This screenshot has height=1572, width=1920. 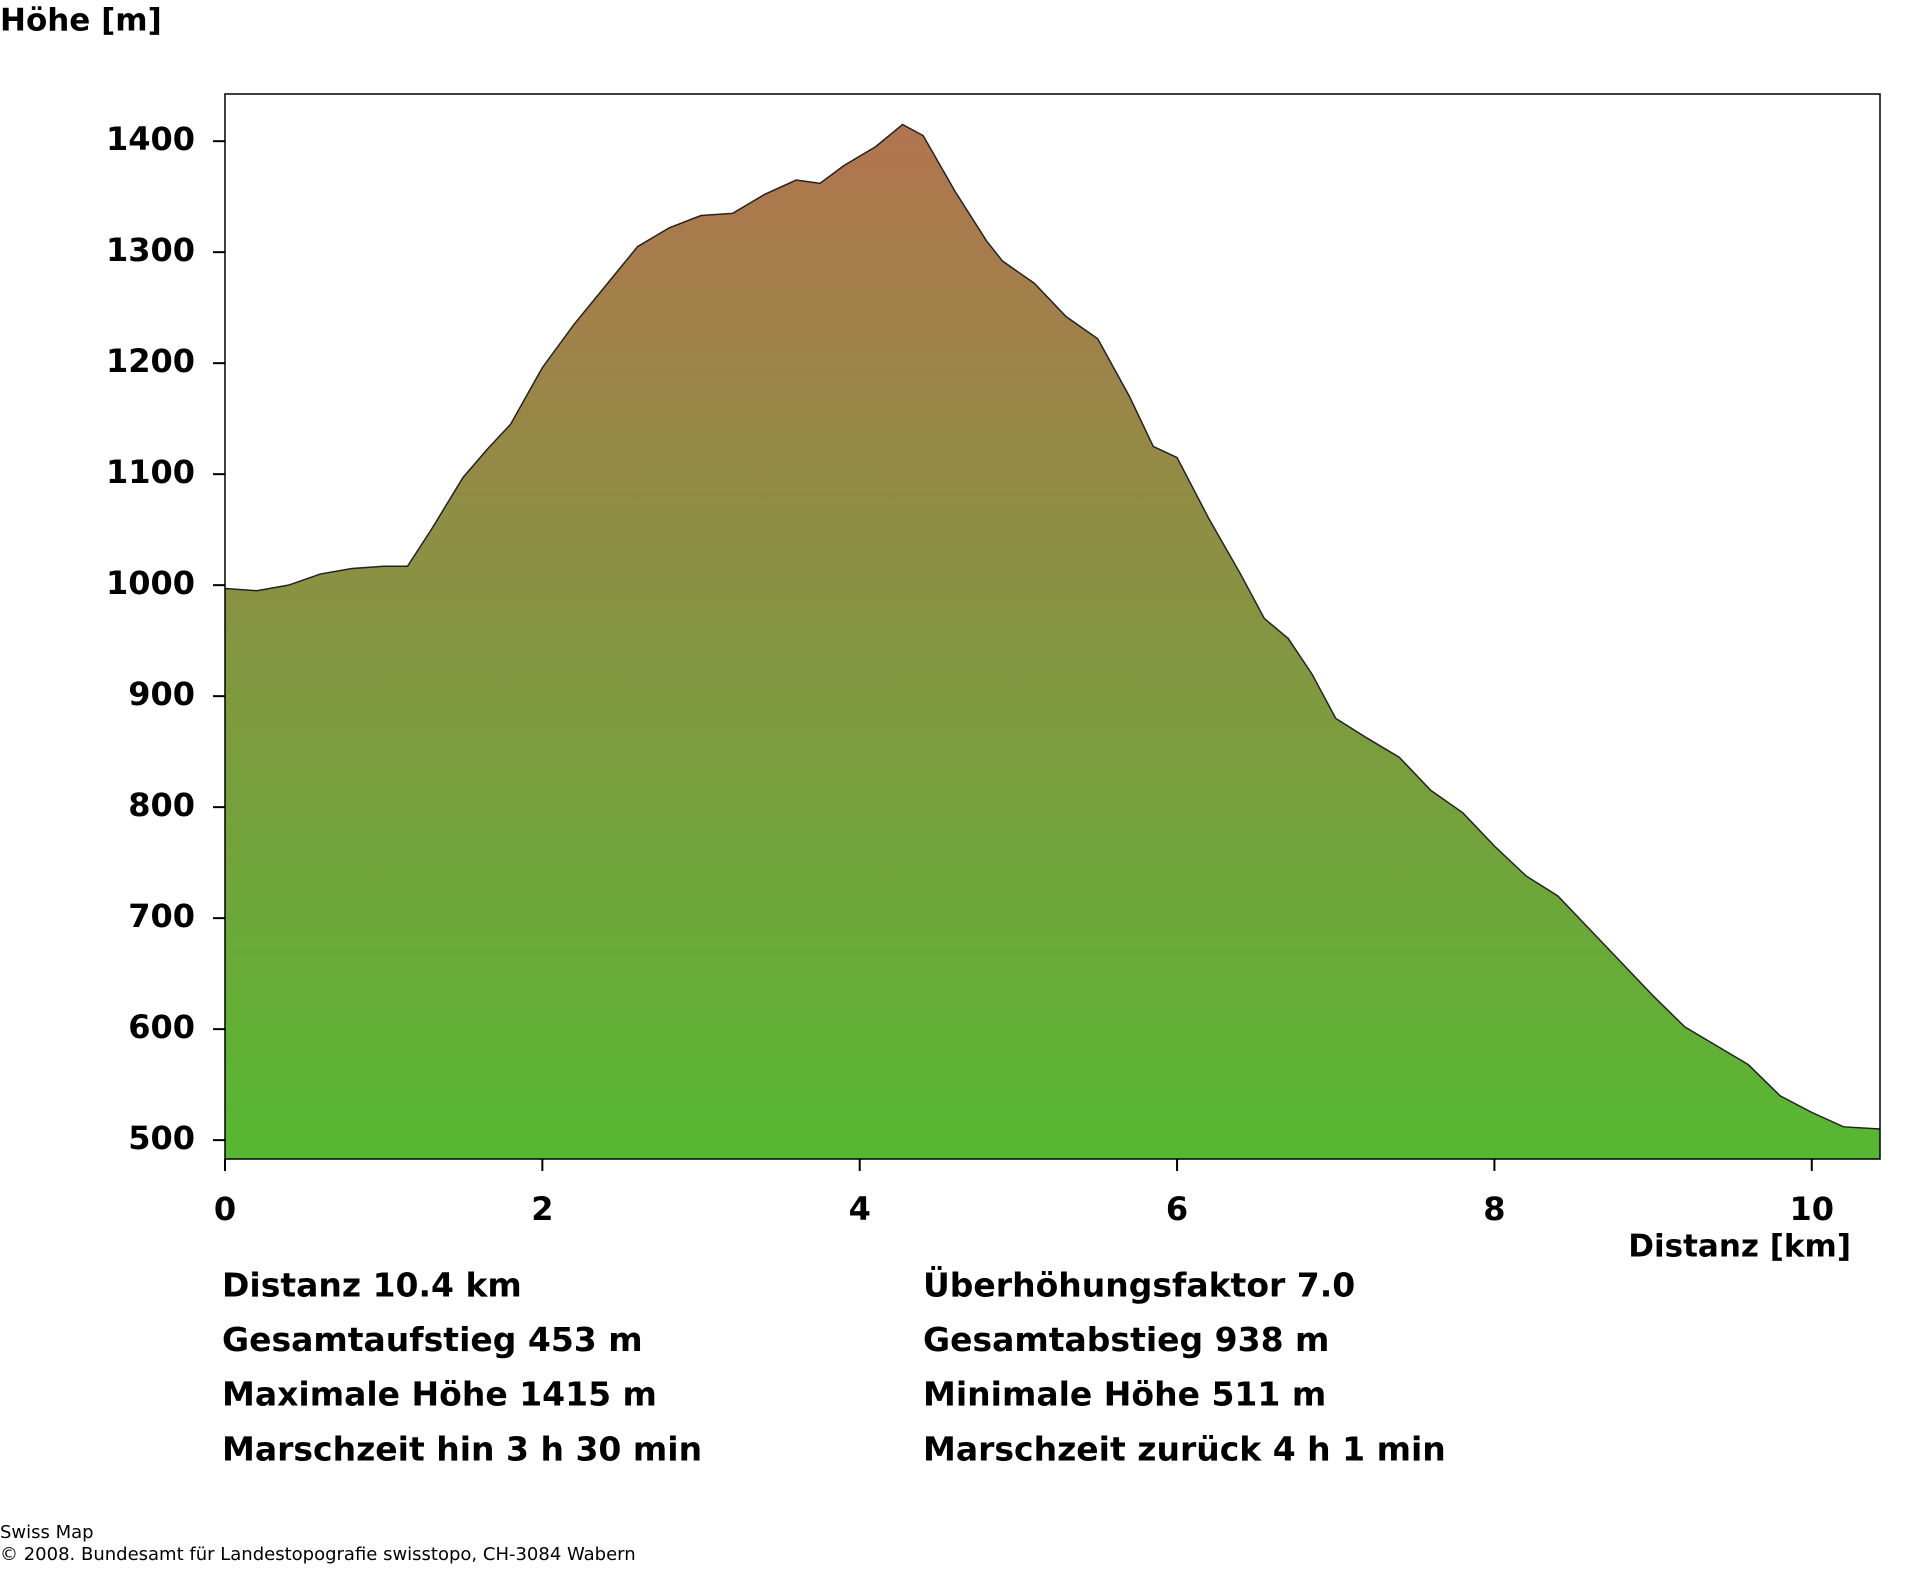 What do you see at coordinates (150, 472) in the screenshot?
I see `y-tick-label: 1100` at bounding box center [150, 472].